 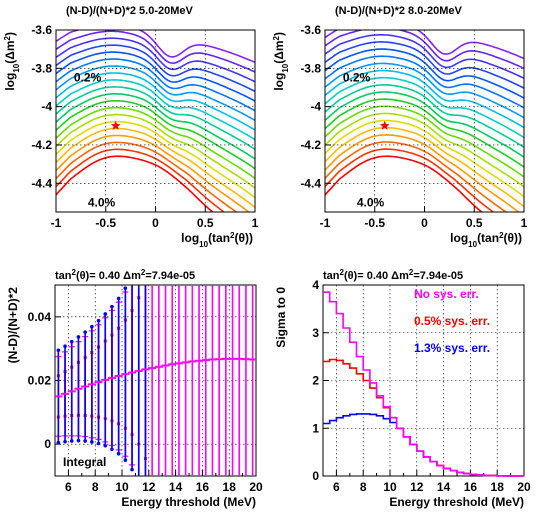 I want to click on y-tick-label: 0.02, so click(x=40, y=381).